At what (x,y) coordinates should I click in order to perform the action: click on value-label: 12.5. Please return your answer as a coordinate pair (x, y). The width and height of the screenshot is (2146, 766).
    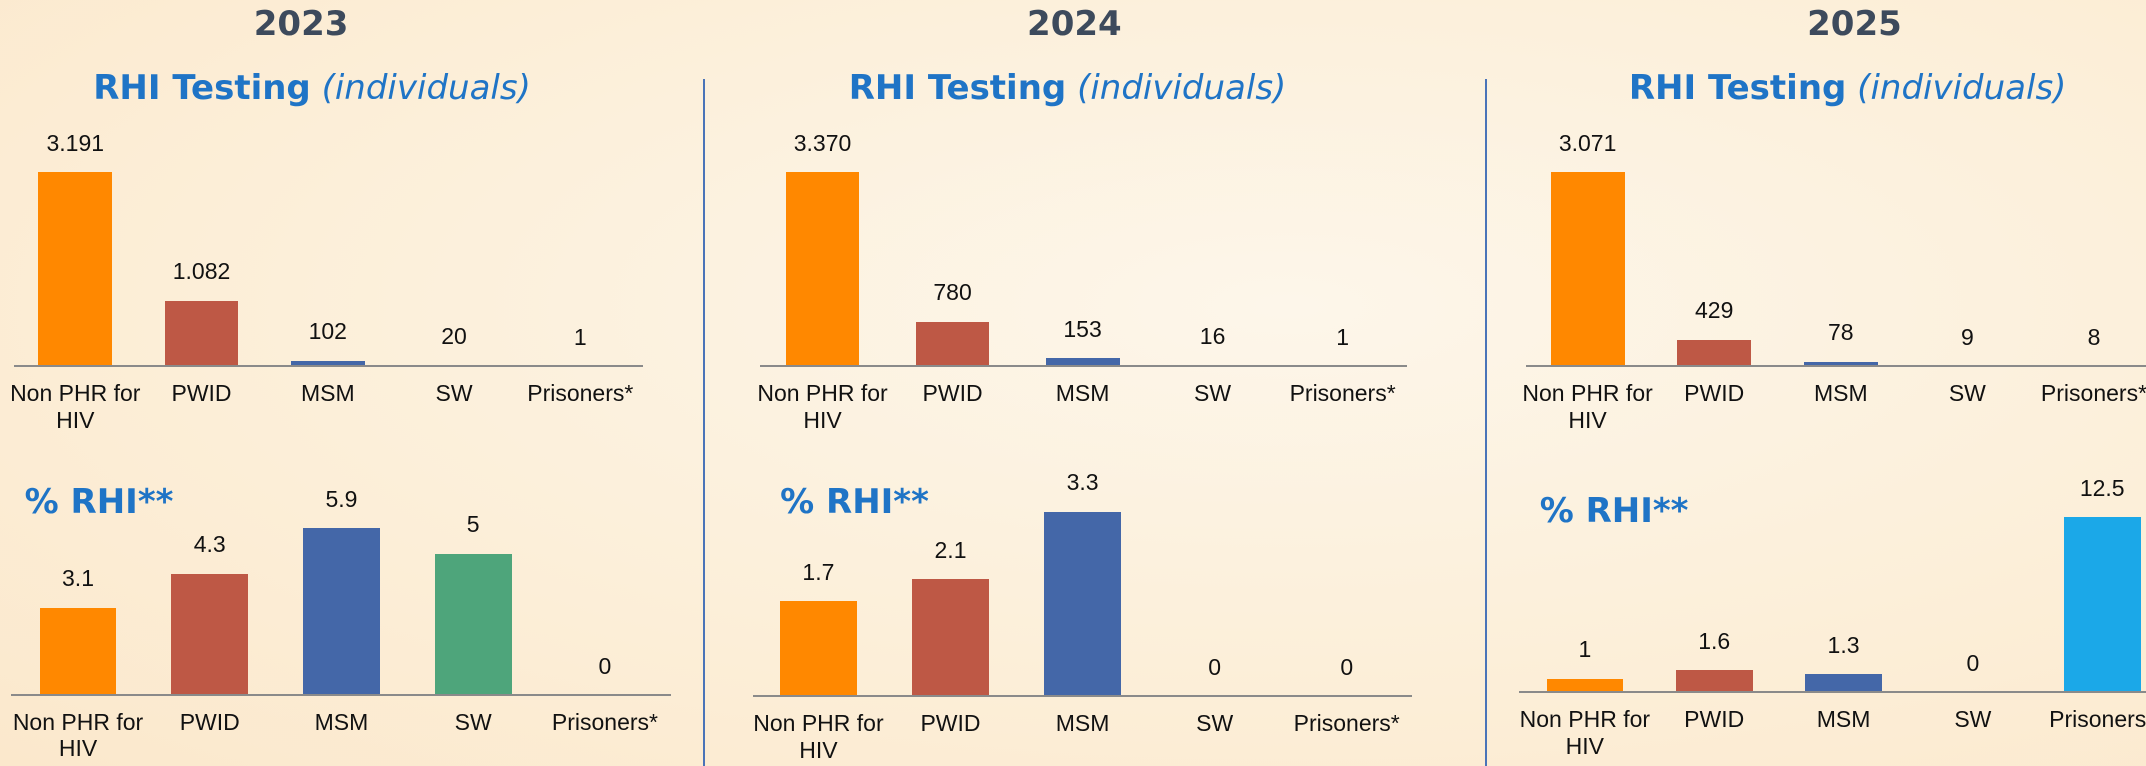
    Looking at the image, I should click on (2102, 487).